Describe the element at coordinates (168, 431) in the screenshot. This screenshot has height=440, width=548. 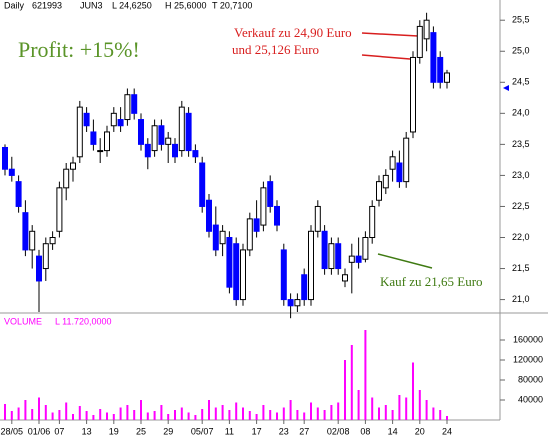
I see `x-tick-label: 29` at that location.